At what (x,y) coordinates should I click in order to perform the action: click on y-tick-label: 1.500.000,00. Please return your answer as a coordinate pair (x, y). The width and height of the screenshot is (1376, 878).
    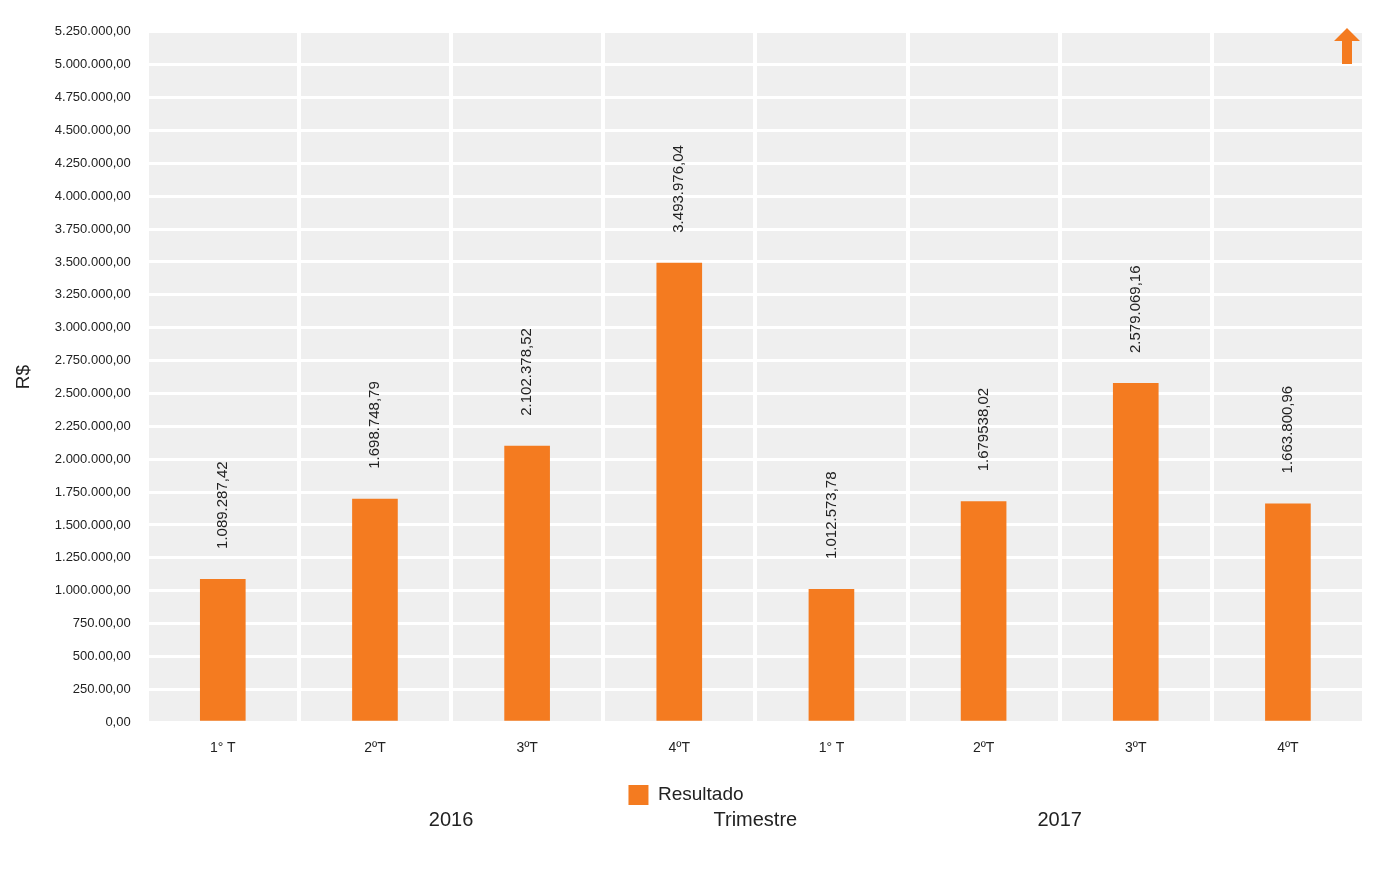
    Looking at the image, I should click on (92, 524).